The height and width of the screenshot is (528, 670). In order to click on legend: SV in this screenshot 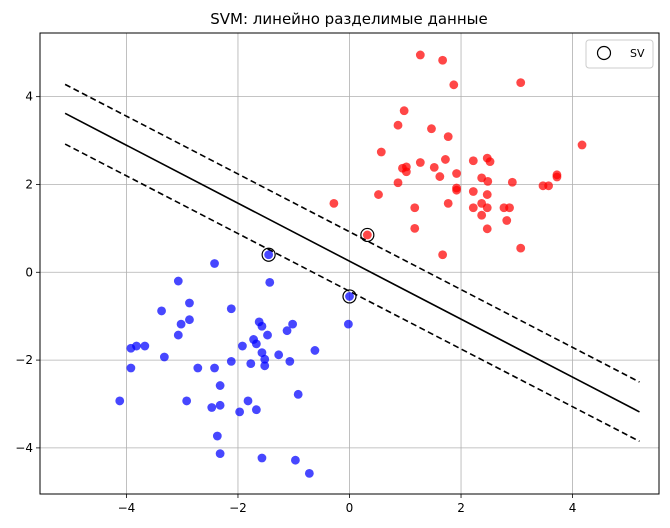, I will do `click(619, 54)`.